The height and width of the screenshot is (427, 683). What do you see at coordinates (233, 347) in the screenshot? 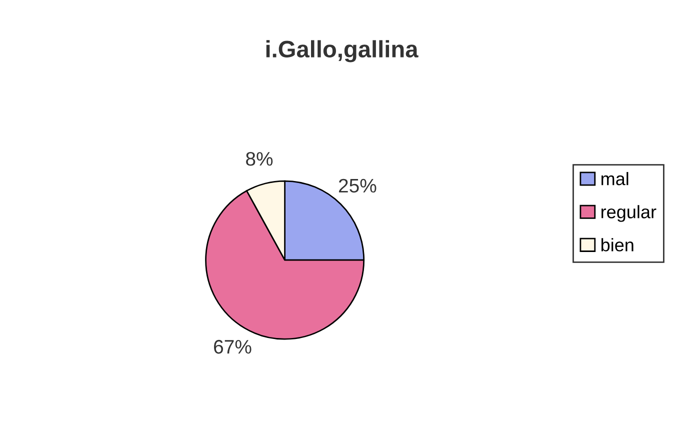
I see `data-label: 67%` at bounding box center [233, 347].